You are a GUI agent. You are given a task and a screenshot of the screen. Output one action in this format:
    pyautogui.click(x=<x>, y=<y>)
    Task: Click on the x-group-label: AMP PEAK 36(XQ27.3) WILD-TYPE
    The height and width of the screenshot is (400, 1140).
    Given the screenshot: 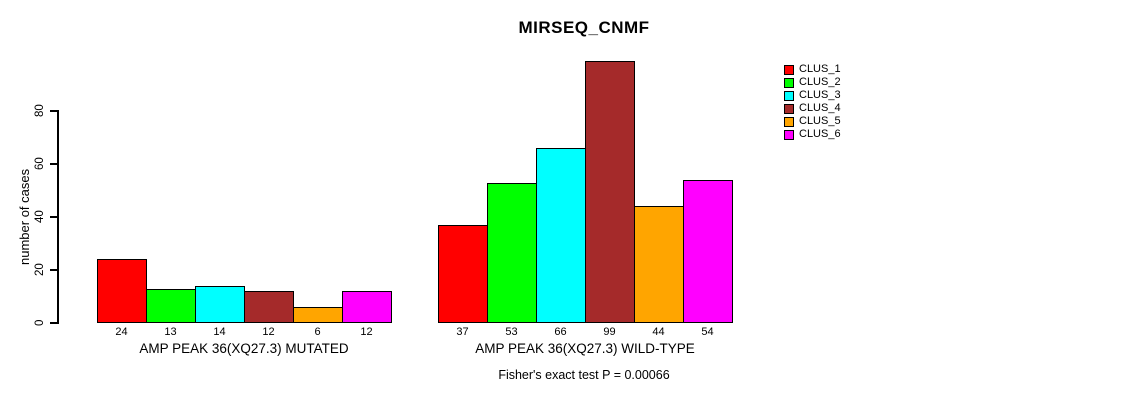 What is the action you would take?
    pyautogui.click(x=585, y=348)
    